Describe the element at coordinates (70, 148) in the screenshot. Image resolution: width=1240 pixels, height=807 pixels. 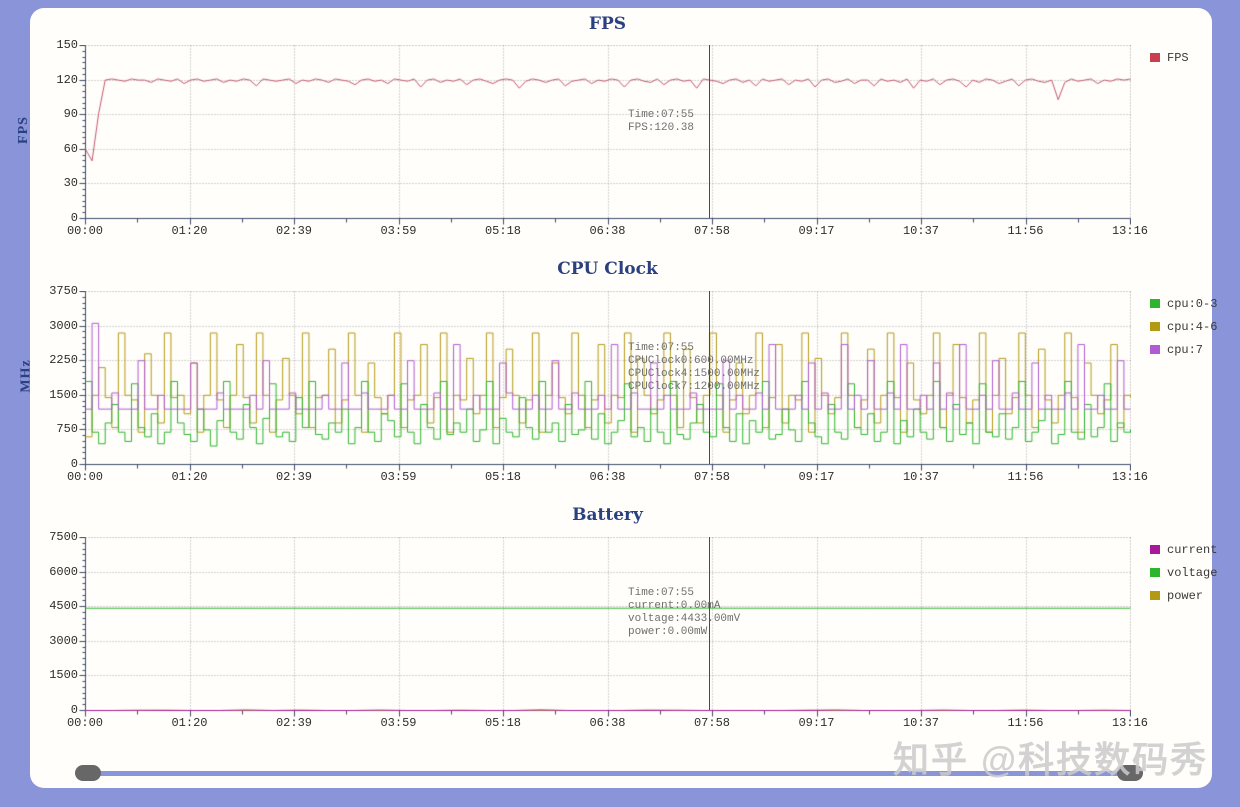
I see `y-tick-label: 60` at that location.